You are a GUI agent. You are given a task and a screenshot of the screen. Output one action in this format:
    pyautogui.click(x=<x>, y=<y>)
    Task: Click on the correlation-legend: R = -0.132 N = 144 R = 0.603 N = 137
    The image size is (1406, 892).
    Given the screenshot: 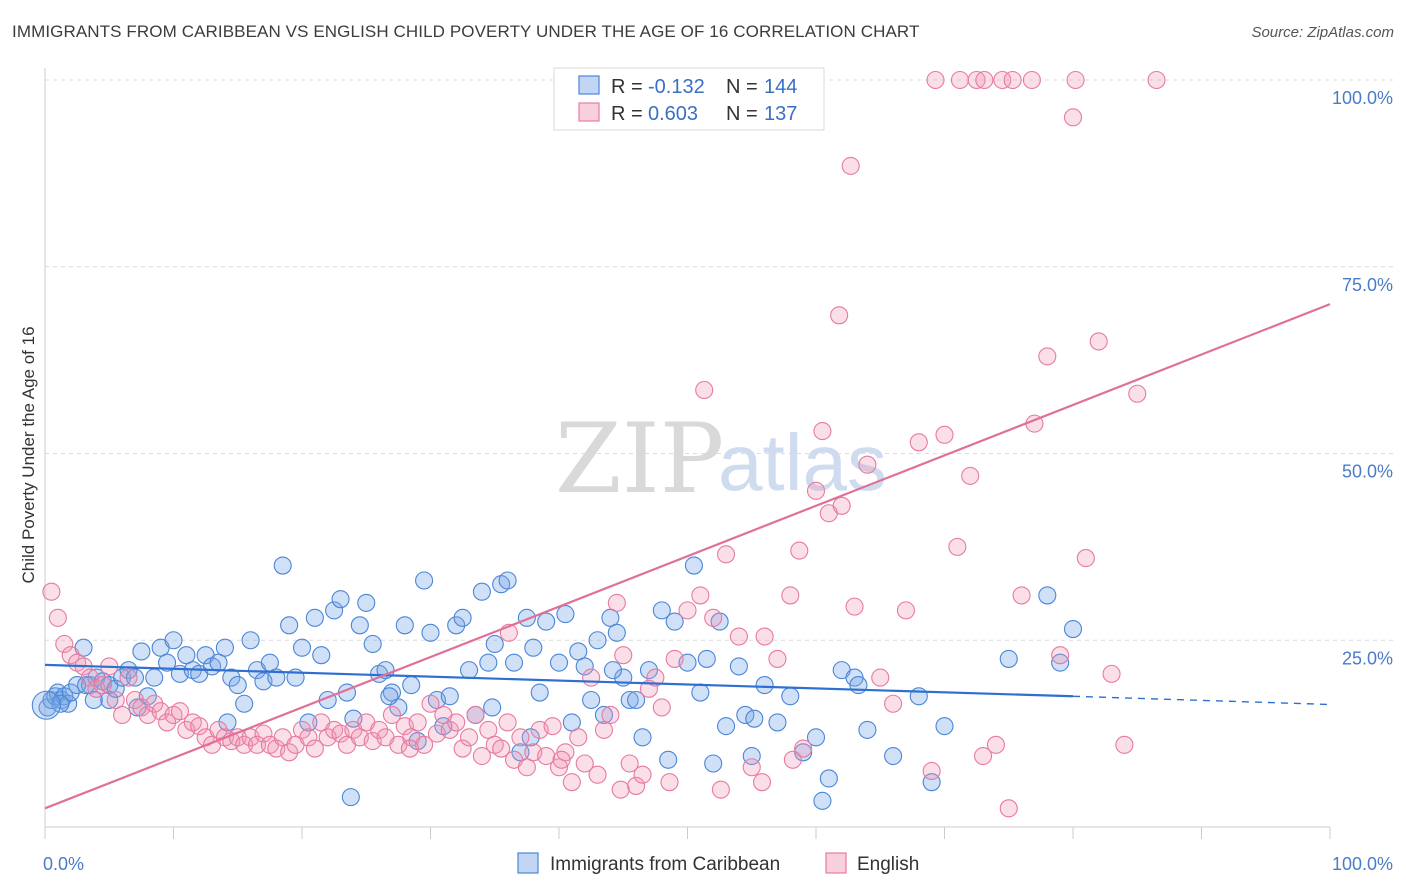 What is the action you would take?
    pyautogui.click(x=689, y=99)
    